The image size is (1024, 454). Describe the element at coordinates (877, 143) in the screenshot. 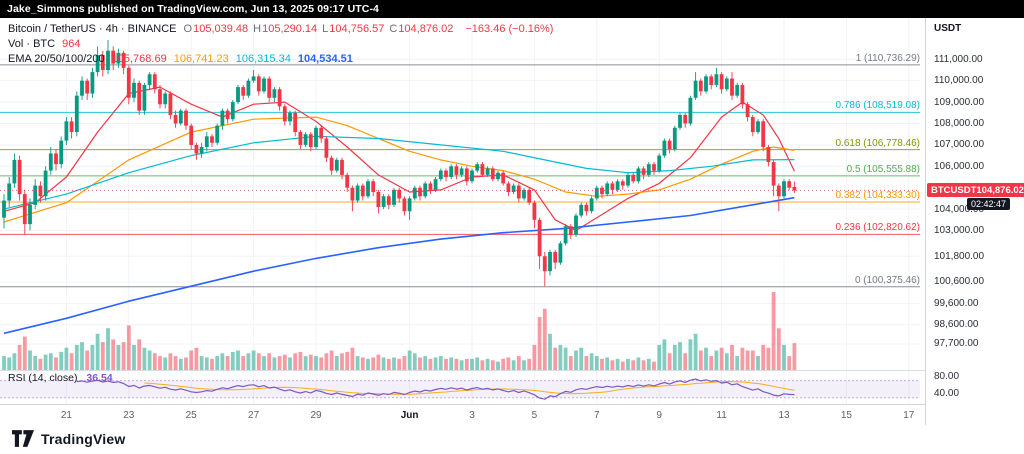

I see `fib-level-label: 0.618 (106,778.46)` at that location.